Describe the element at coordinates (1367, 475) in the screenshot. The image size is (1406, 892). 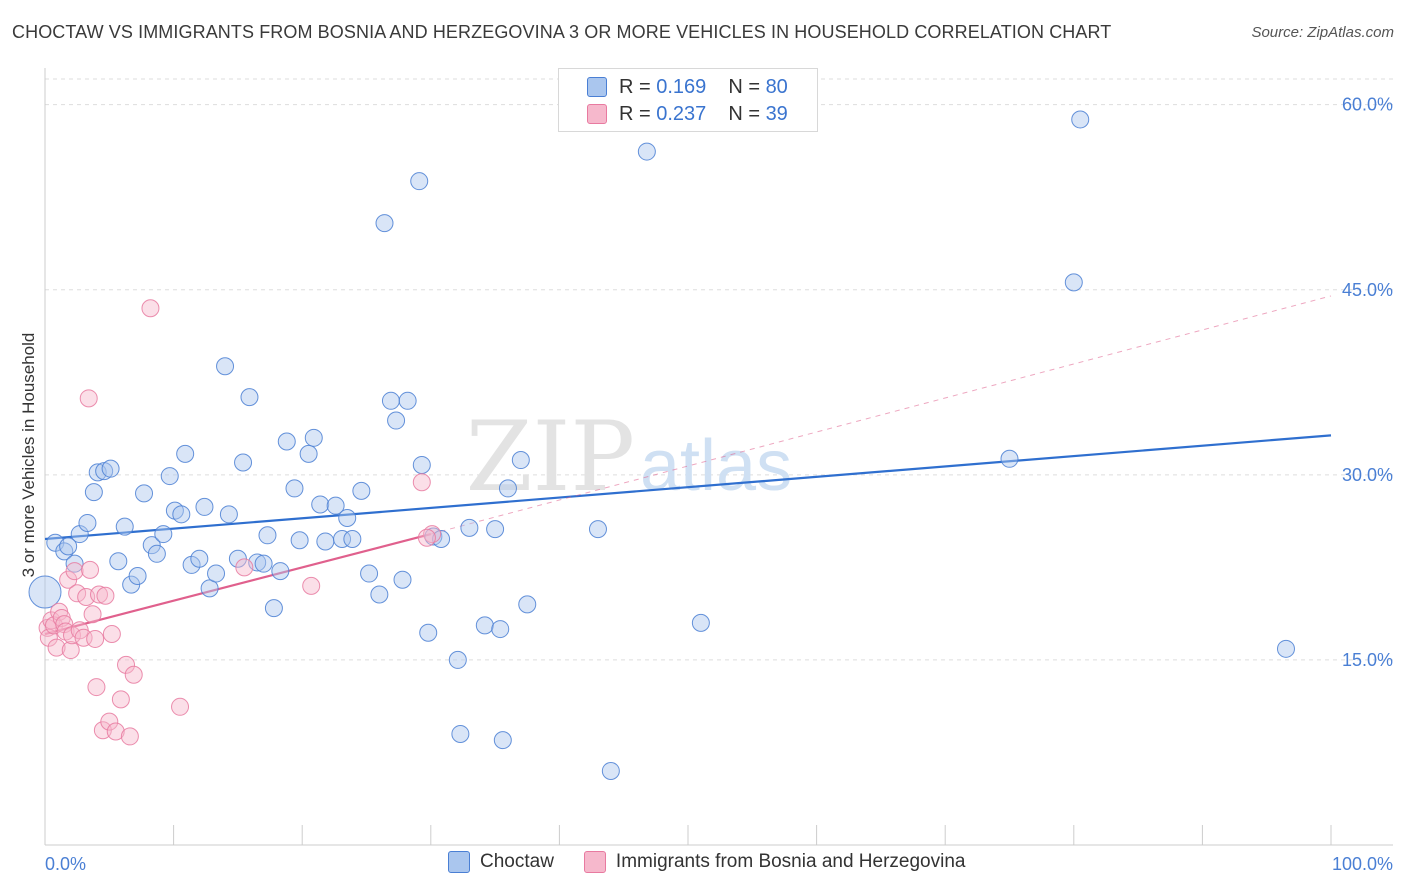
I see `y-tick-label: 30.0%` at that location.